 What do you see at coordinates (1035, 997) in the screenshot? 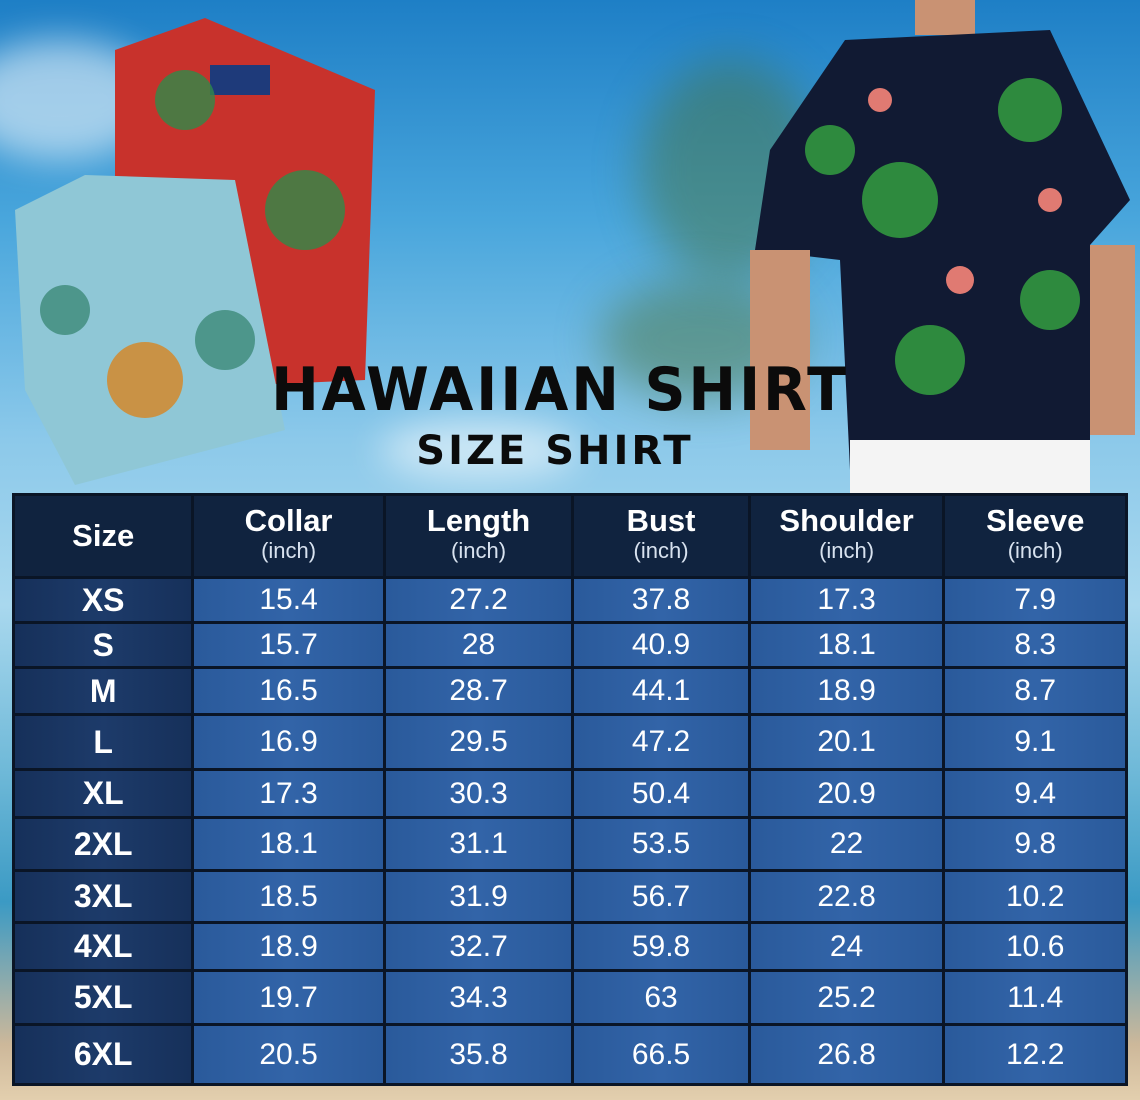
I see `value-cell: 11.4` at bounding box center [1035, 997].